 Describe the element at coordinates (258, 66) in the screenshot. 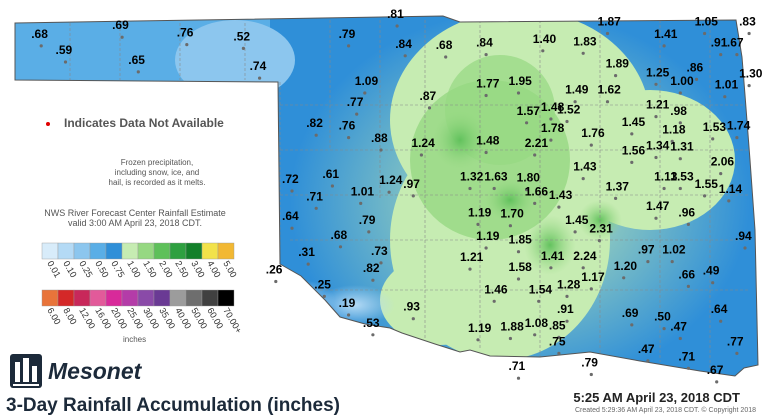

I see `station-value: .74` at that location.